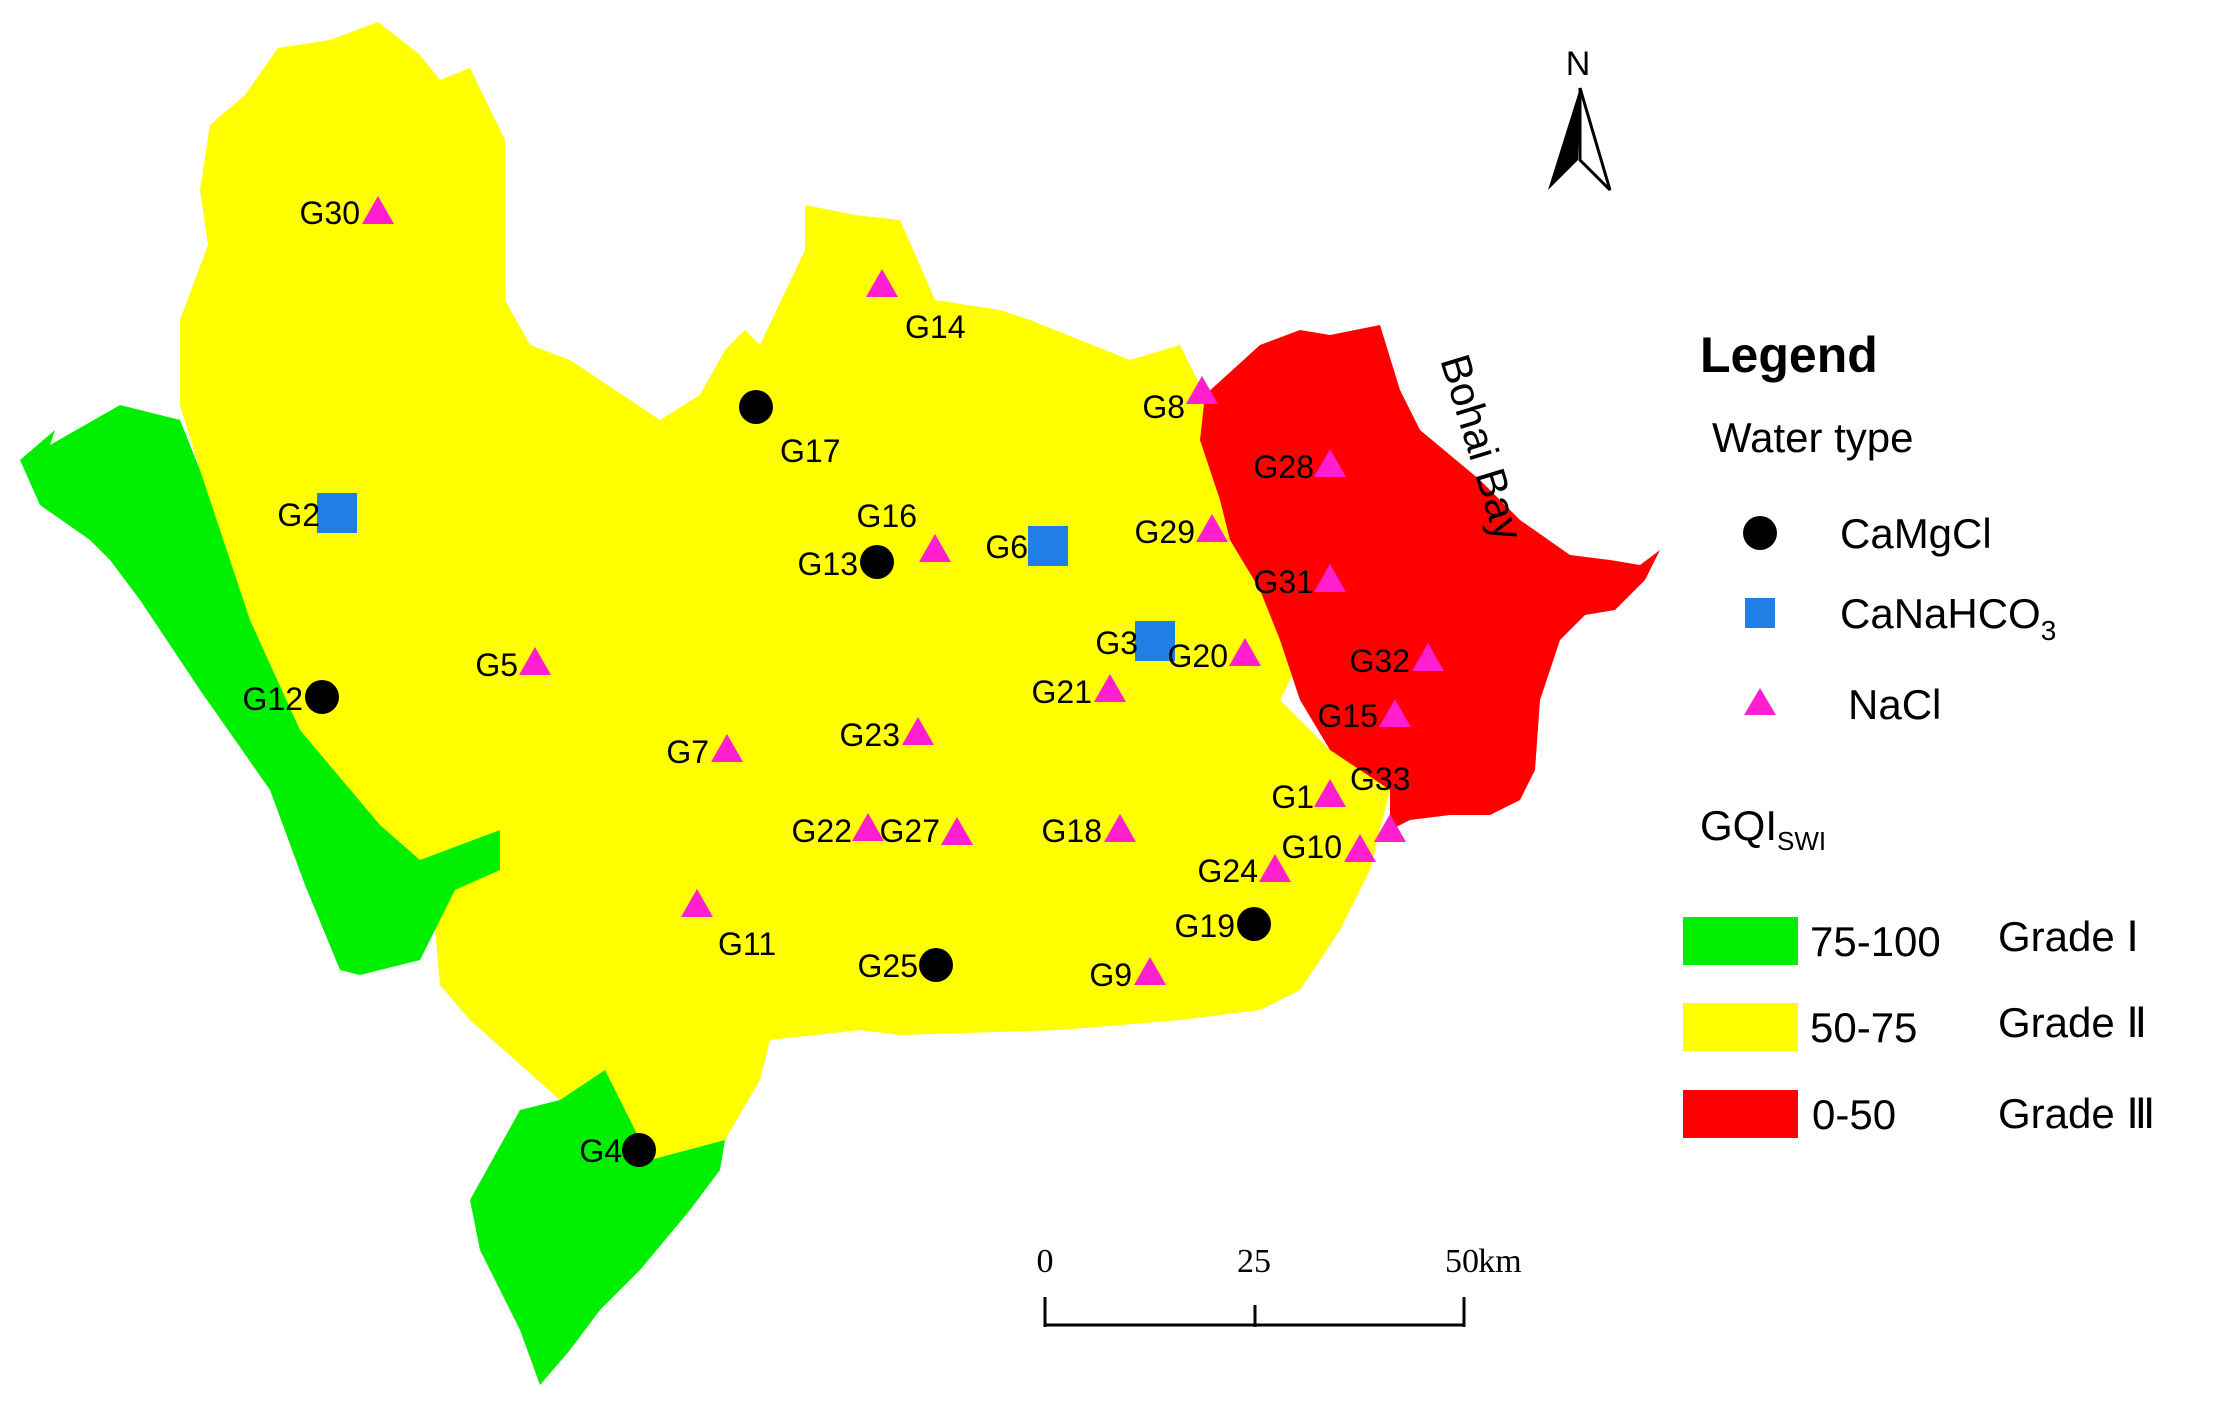 This screenshot has width=2222, height=1404. What do you see at coordinates (2076, 1113) in the screenshot?
I see `grade-iii-label: Grade Ⅲ` at bounding box center [2076, 1113].